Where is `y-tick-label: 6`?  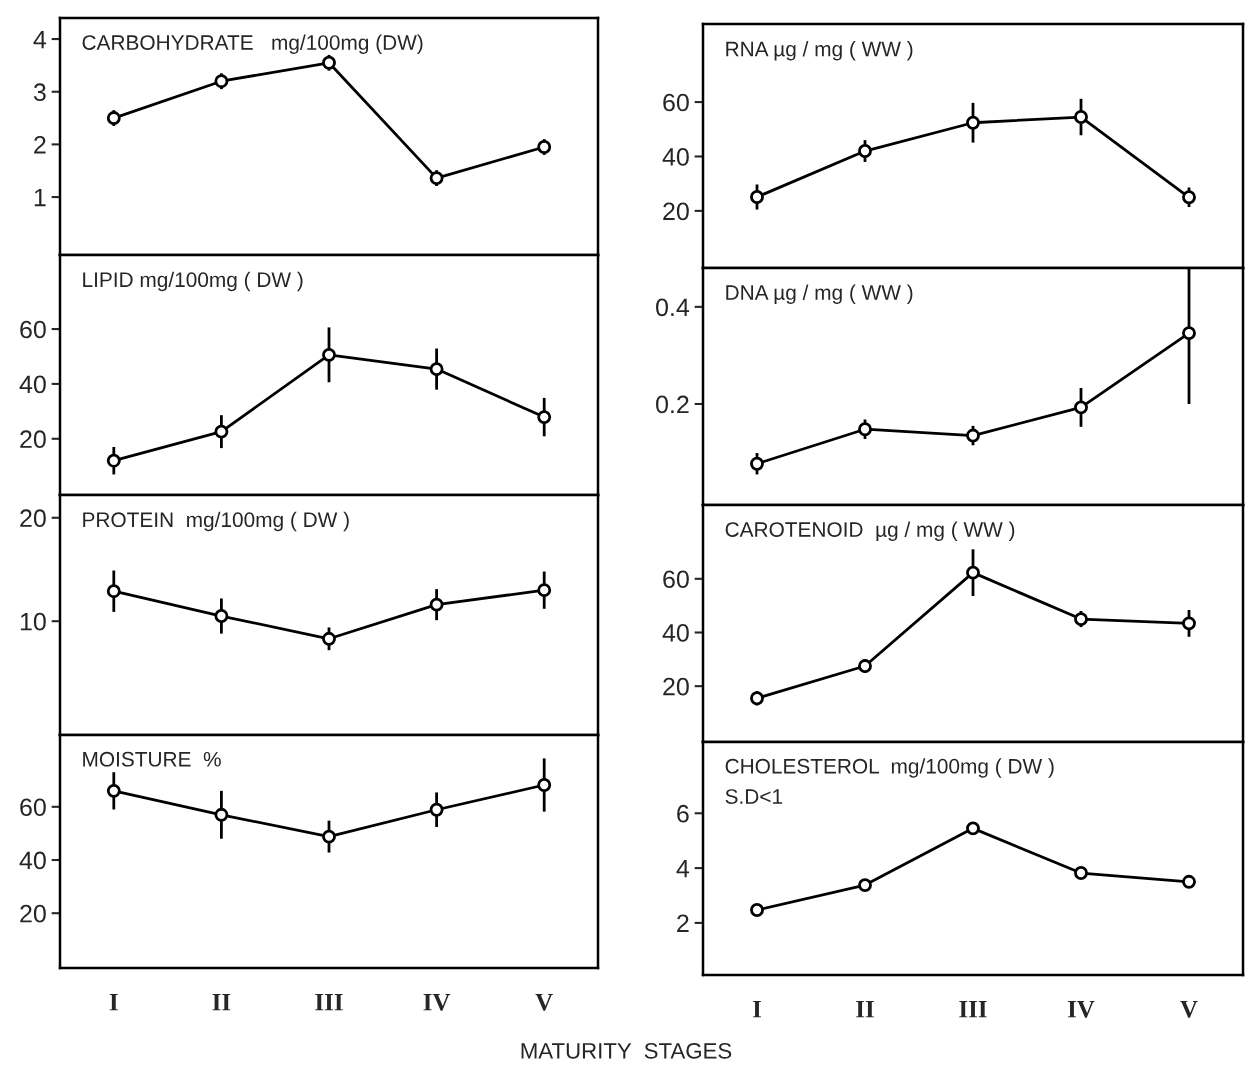 y-tick-label: 6 is located at coordinates (683, 813).